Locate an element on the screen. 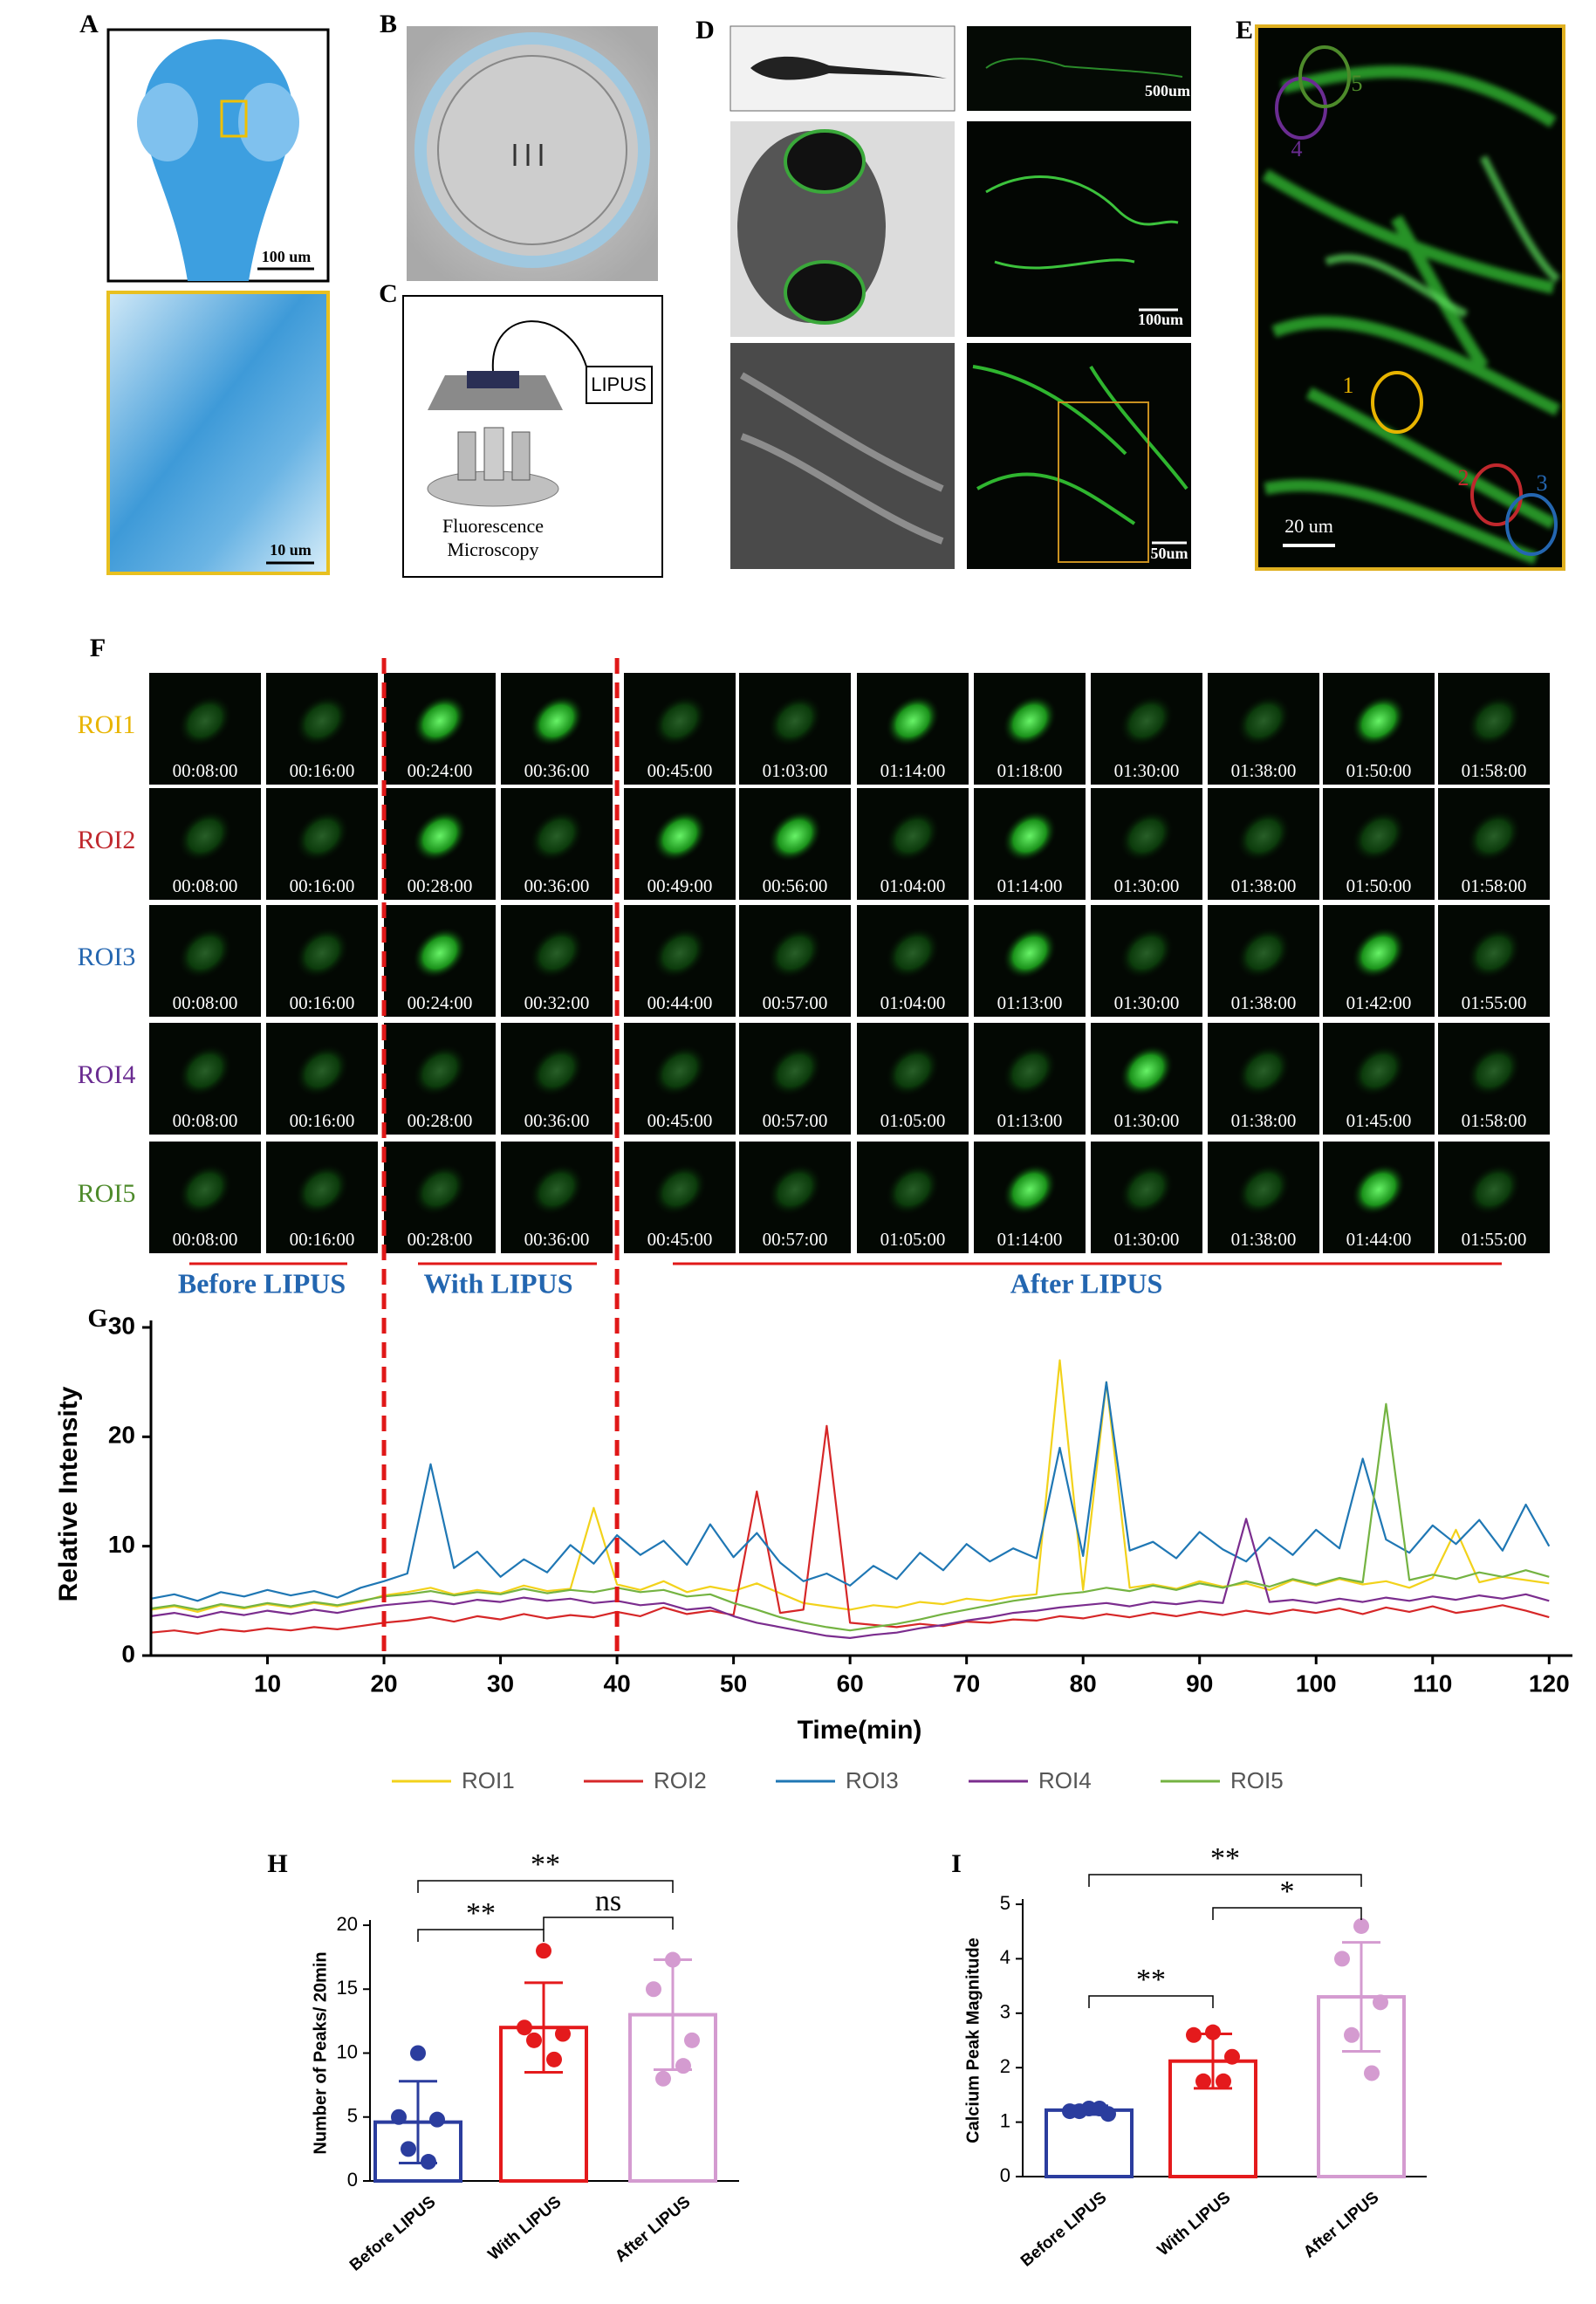 The width and height of the screenshot is (1596, 2304). x-tick-label: 20 is located at coordinates (384, 1683).